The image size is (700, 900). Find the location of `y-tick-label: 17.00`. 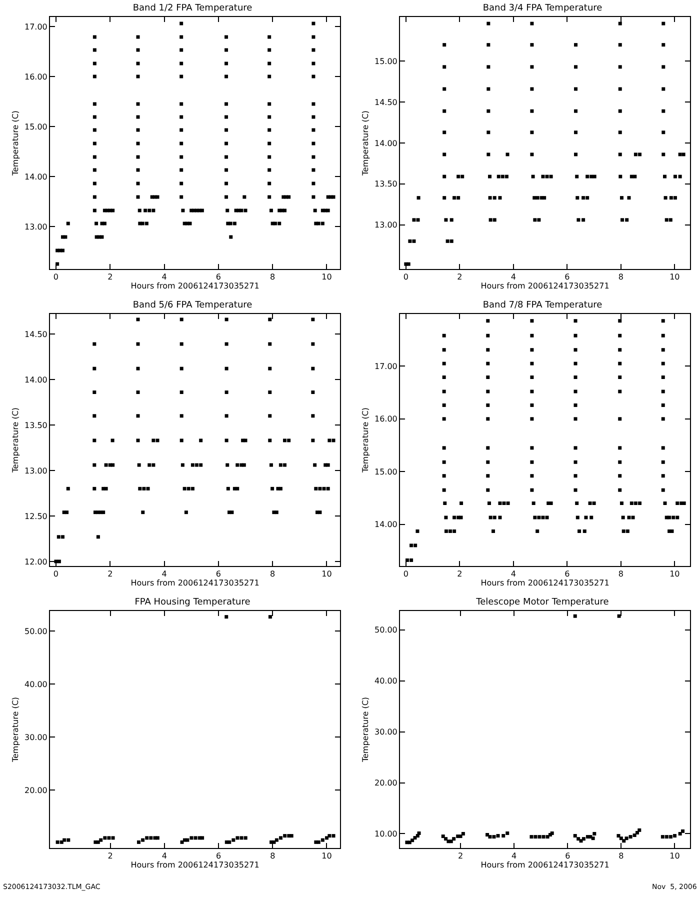

y-tick-label: 17.00 is located at coordinates (386, 366).